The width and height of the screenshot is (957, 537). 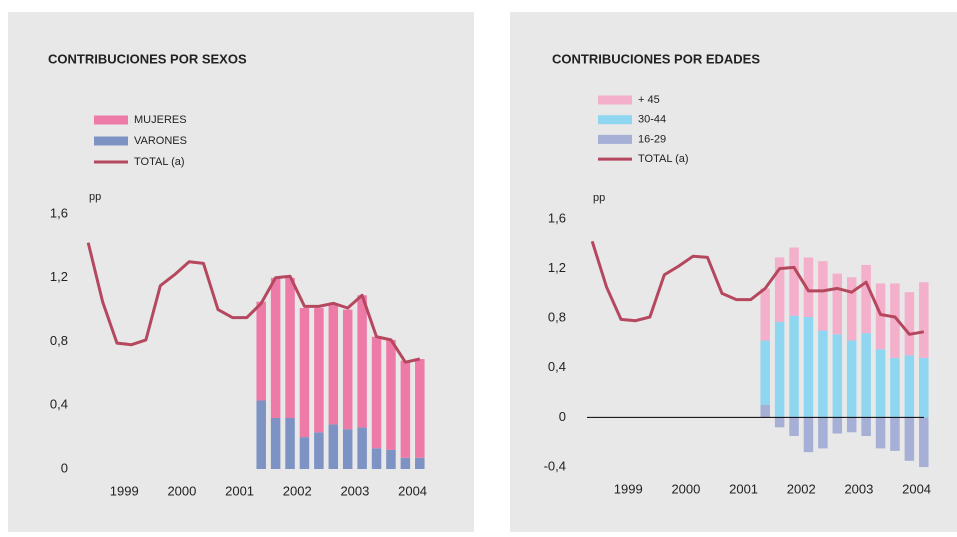 I want to click on legend-label: MUJERES, so click(x=160, y=120).